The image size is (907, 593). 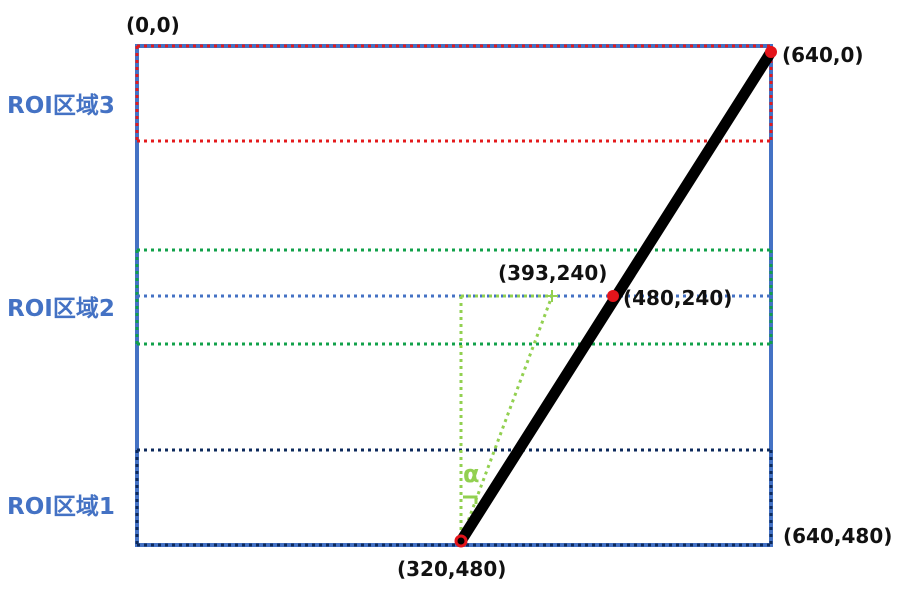 I want to click on angle-marker, so click(x=470, y=499).